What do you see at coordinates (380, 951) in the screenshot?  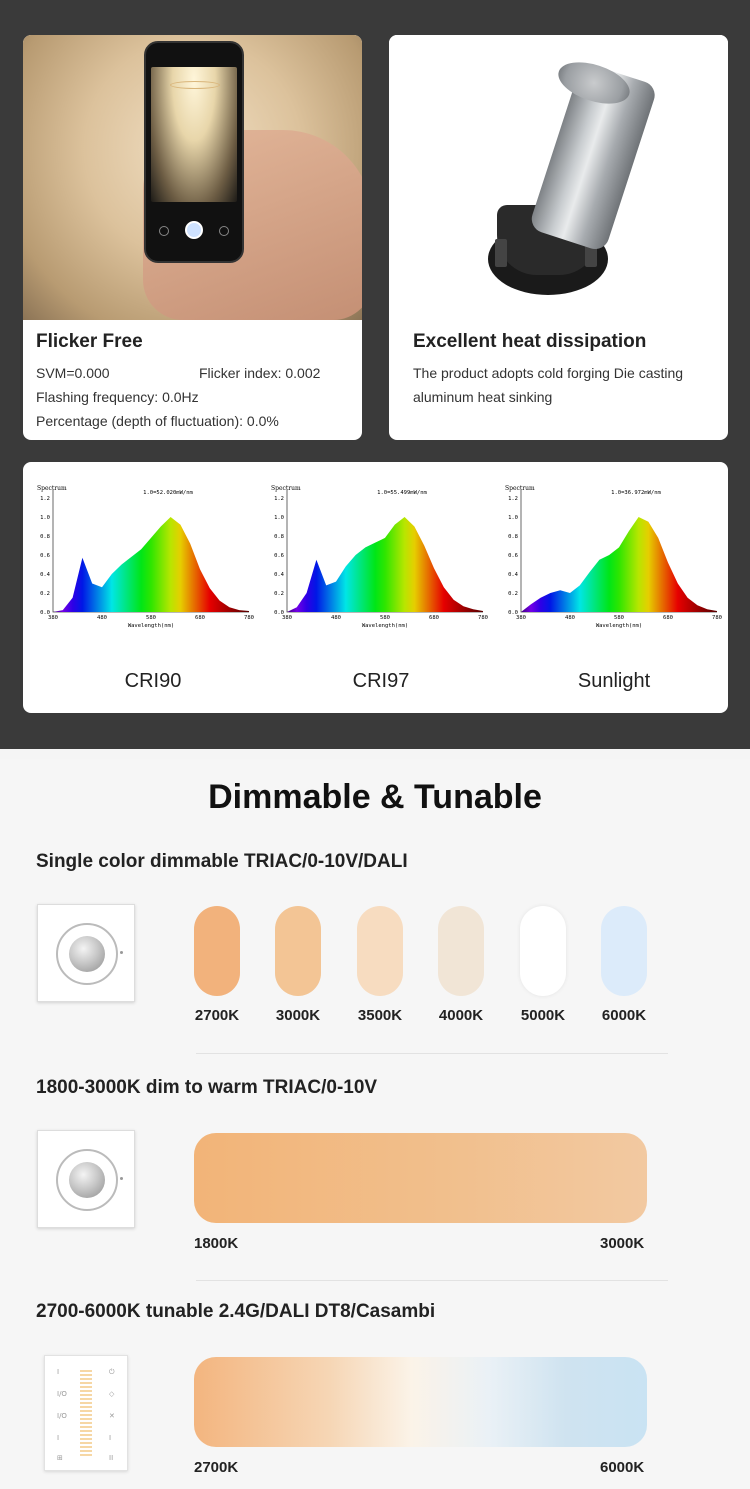 I see `swatch-3500k` at bounding box center [380, 951].